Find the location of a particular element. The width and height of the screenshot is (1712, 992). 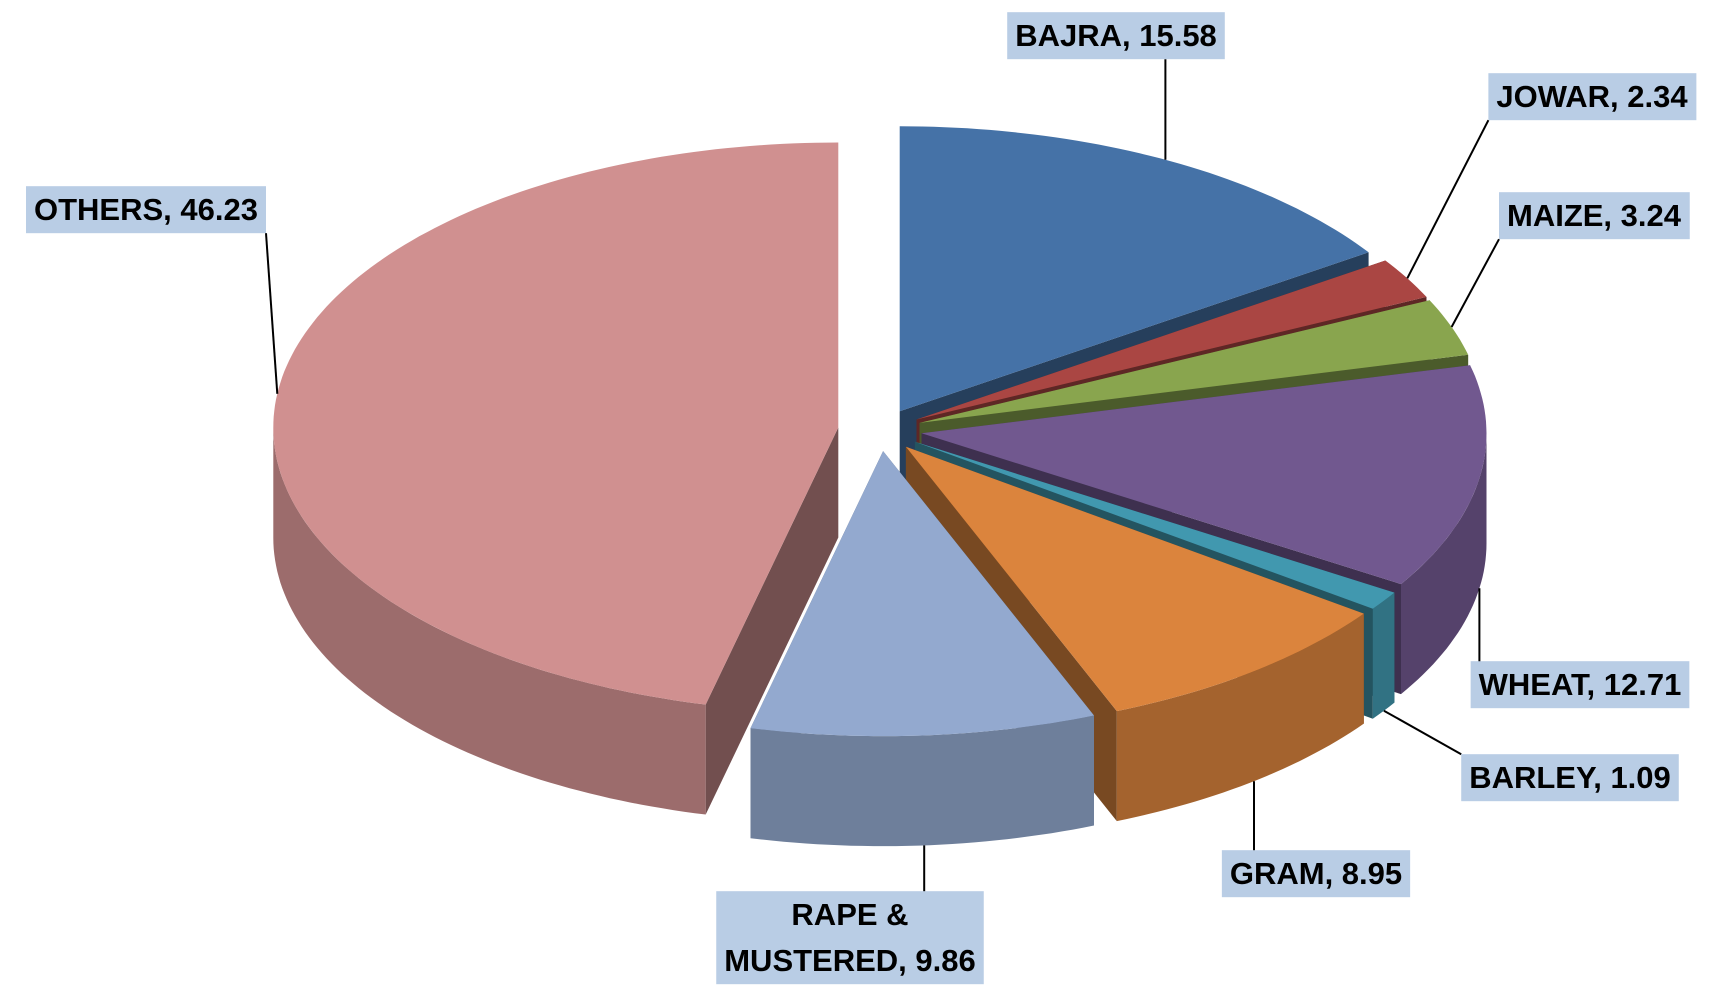

label-text: BARLEY, 1.09 is located at coordinates (1570, 777).